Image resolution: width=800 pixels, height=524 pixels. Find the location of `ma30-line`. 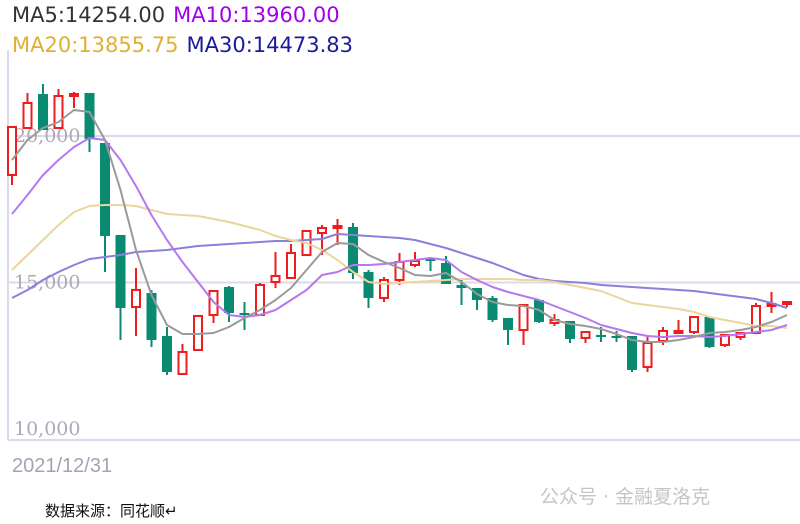

ma30-line is located at coordinates (399, 271).